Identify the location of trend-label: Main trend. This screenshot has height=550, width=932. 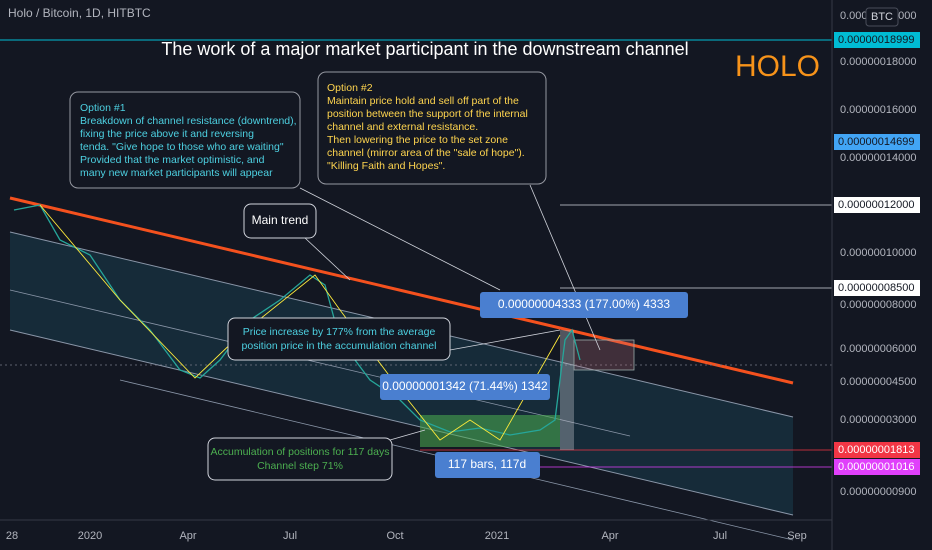
(280, 220).